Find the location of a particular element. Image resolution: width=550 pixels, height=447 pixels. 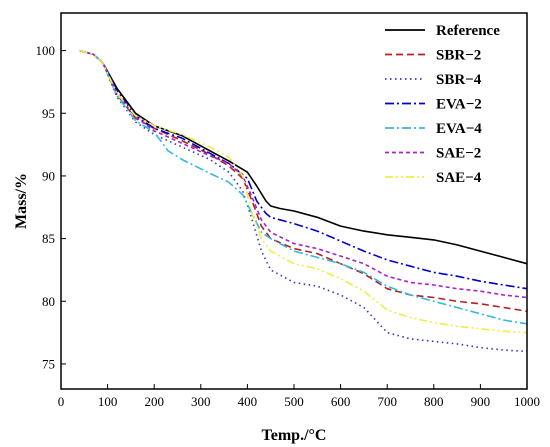

y-tick-label: 95 is located at coordinates (48, 113).